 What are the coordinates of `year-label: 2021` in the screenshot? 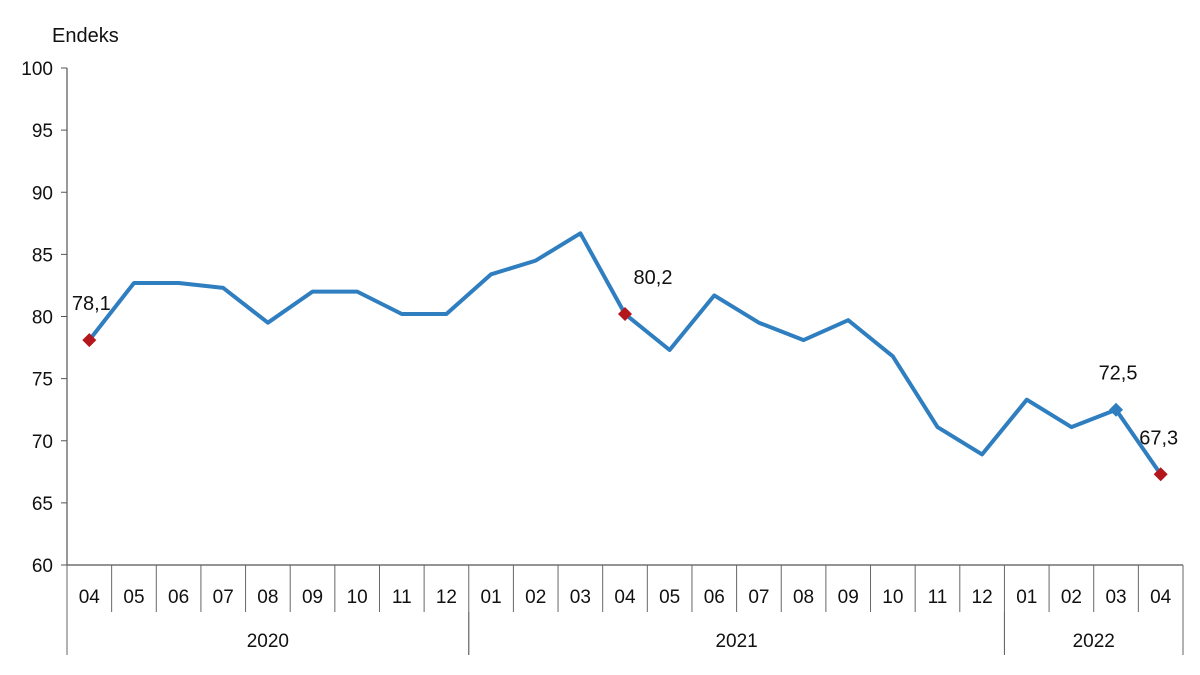 It's located at (736, 641).